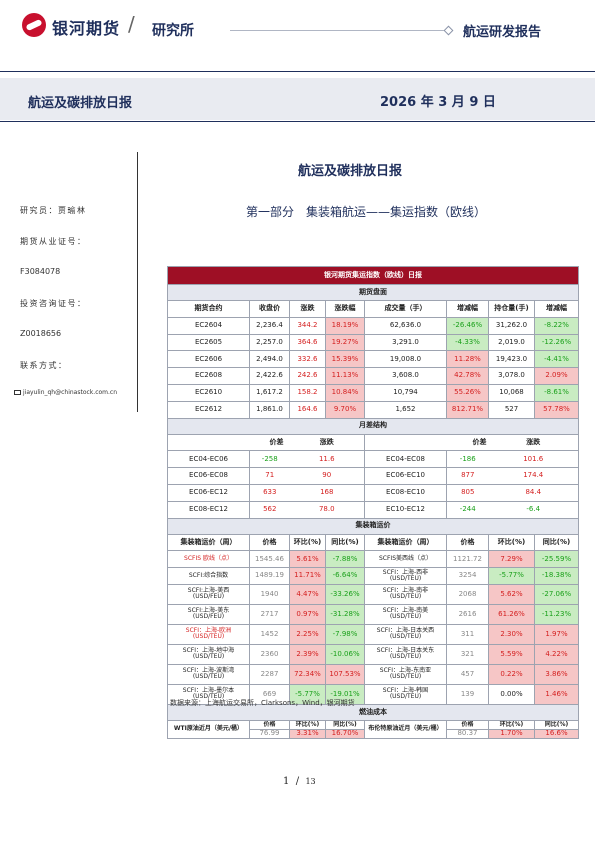 Image resolution: width=595 pixels, height=842 pixels. What do you see at coordinates (467, 694) in the screenshot?
I see `table-cell: 139` at bounding box center [467, 694].